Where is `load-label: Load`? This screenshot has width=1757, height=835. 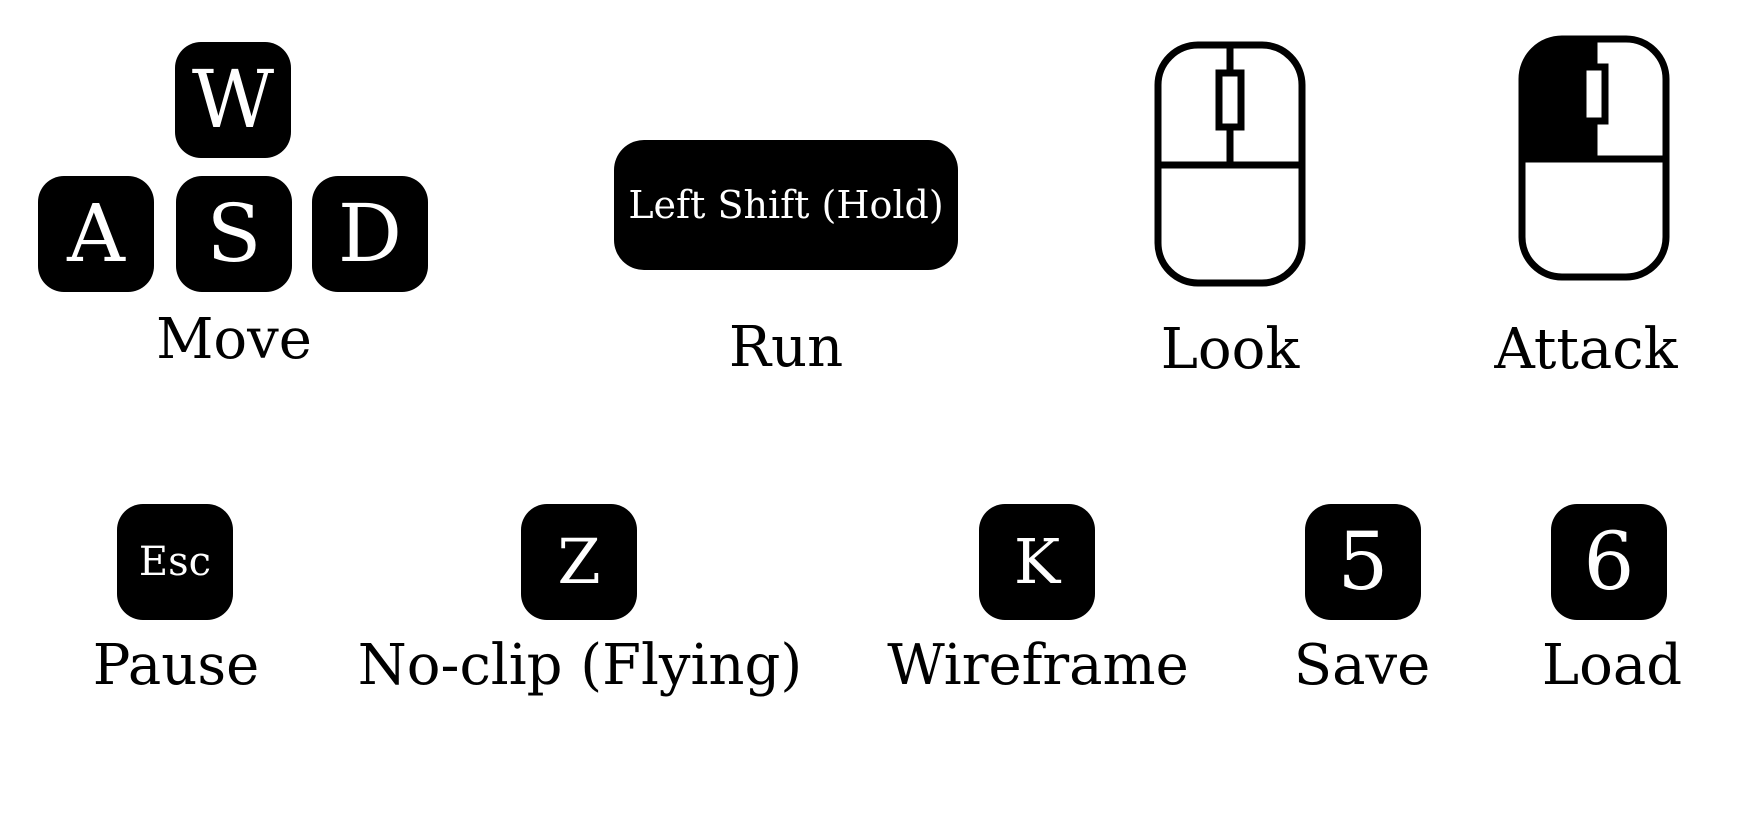 load-label: Load is located at coordinates (1612, 665).